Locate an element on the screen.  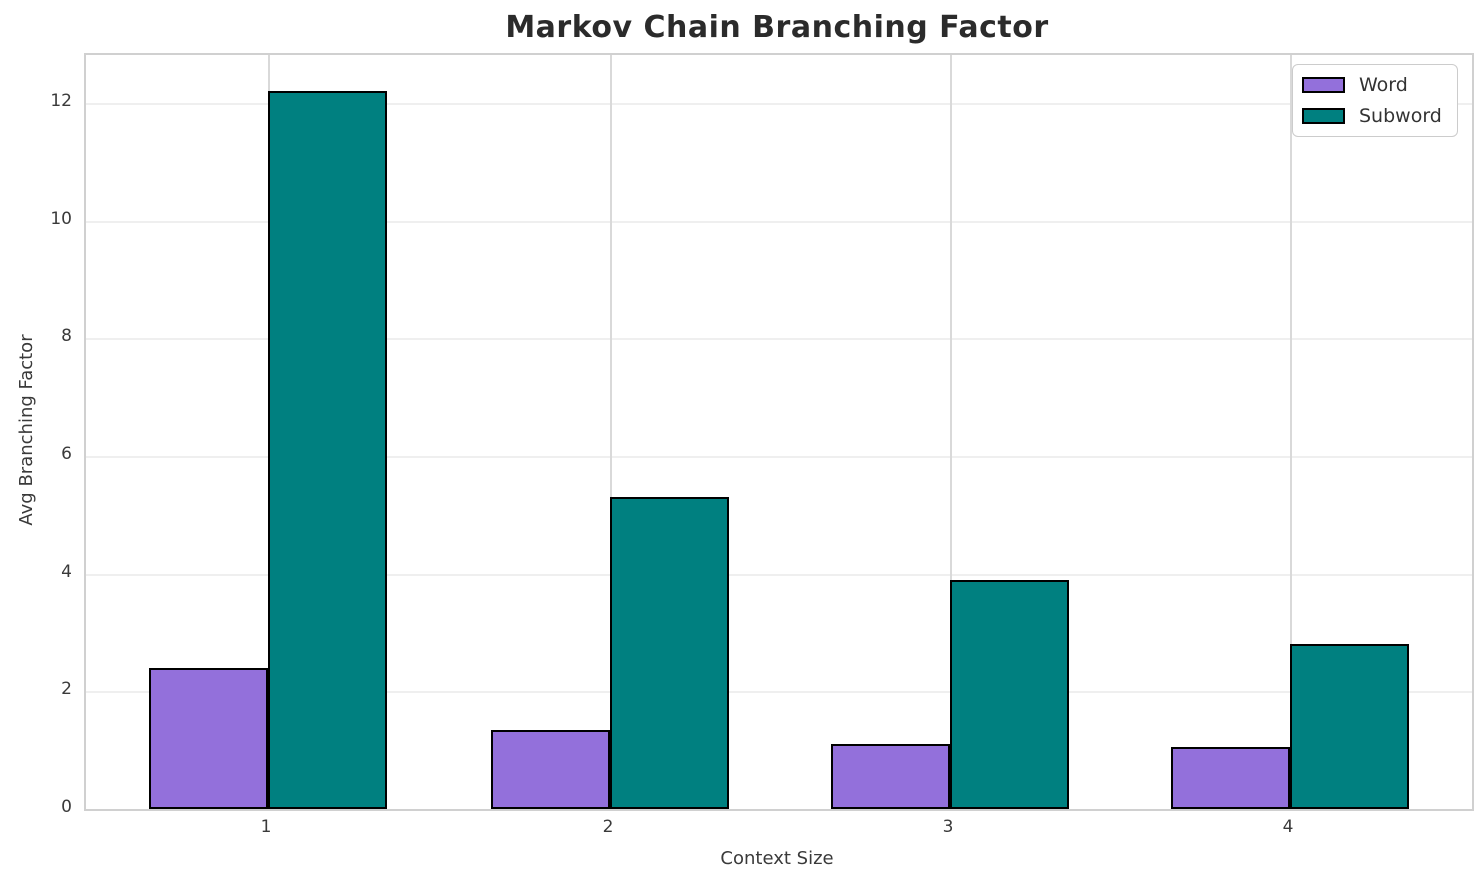
x-tick-label: 3 is located at coordinates (948, 827).